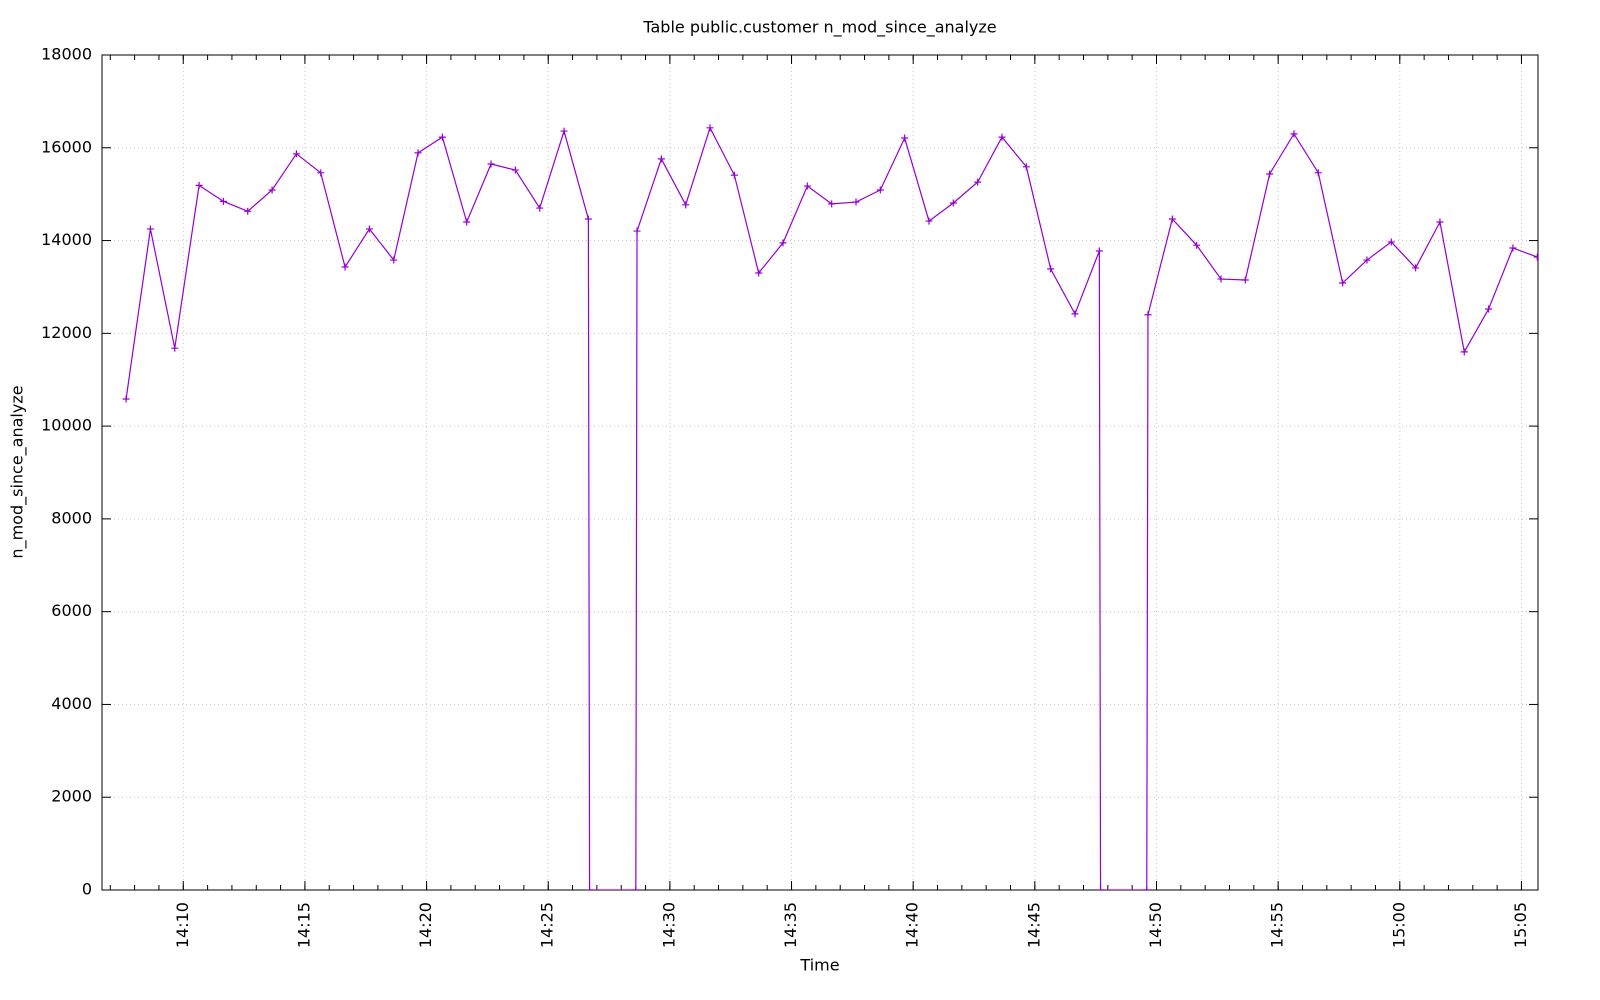  What do you see at coordinates (1277, 925) in the screenshot?
I see `x-tick-label: 14:55` at bounding box center [1277, 925].